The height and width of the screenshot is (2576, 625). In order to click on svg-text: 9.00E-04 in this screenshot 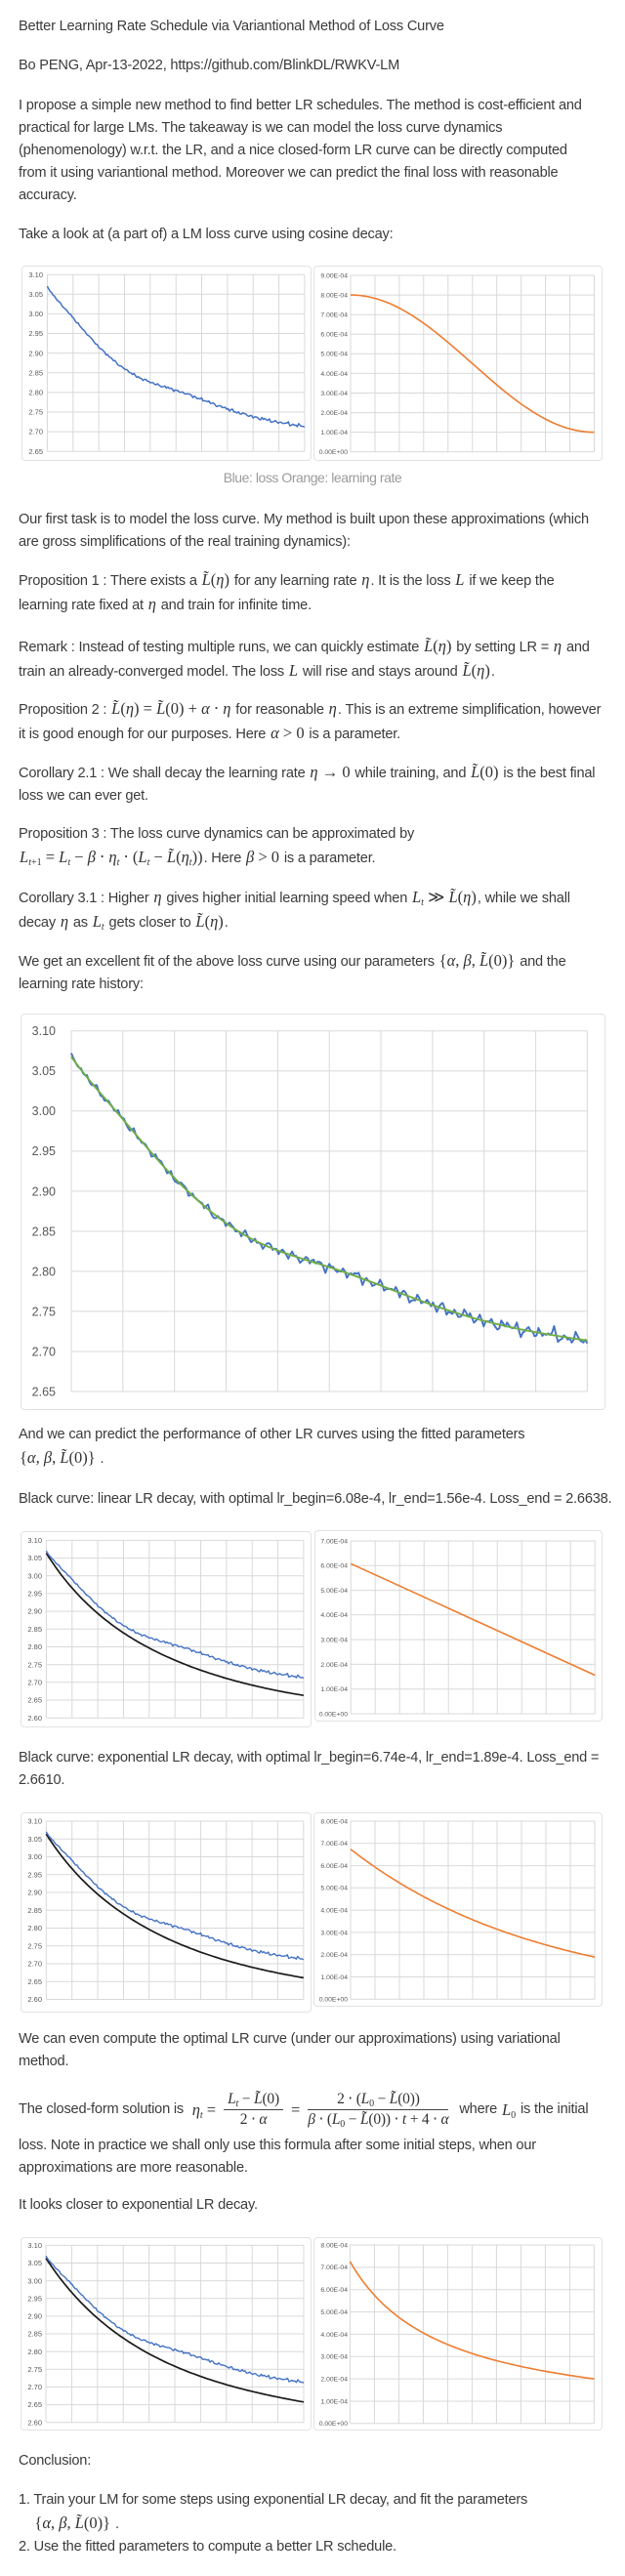, I will do `click(334, 275)`.